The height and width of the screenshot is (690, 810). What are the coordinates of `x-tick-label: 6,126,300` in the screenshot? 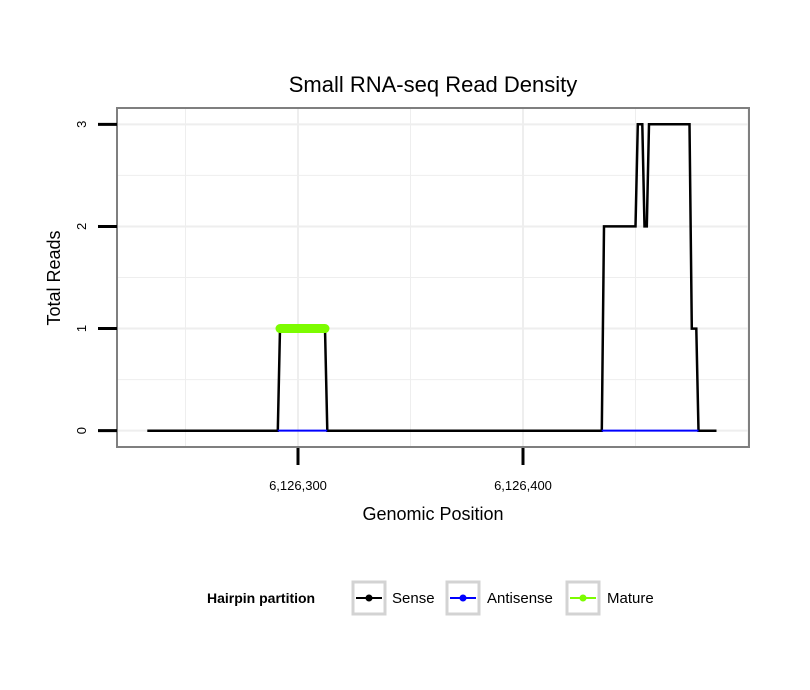 It's located at (298, 485).